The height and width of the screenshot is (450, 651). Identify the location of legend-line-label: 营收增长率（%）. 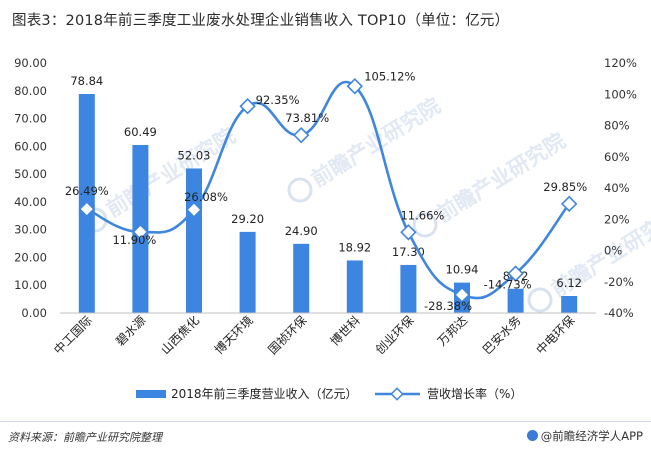
(474, 393).